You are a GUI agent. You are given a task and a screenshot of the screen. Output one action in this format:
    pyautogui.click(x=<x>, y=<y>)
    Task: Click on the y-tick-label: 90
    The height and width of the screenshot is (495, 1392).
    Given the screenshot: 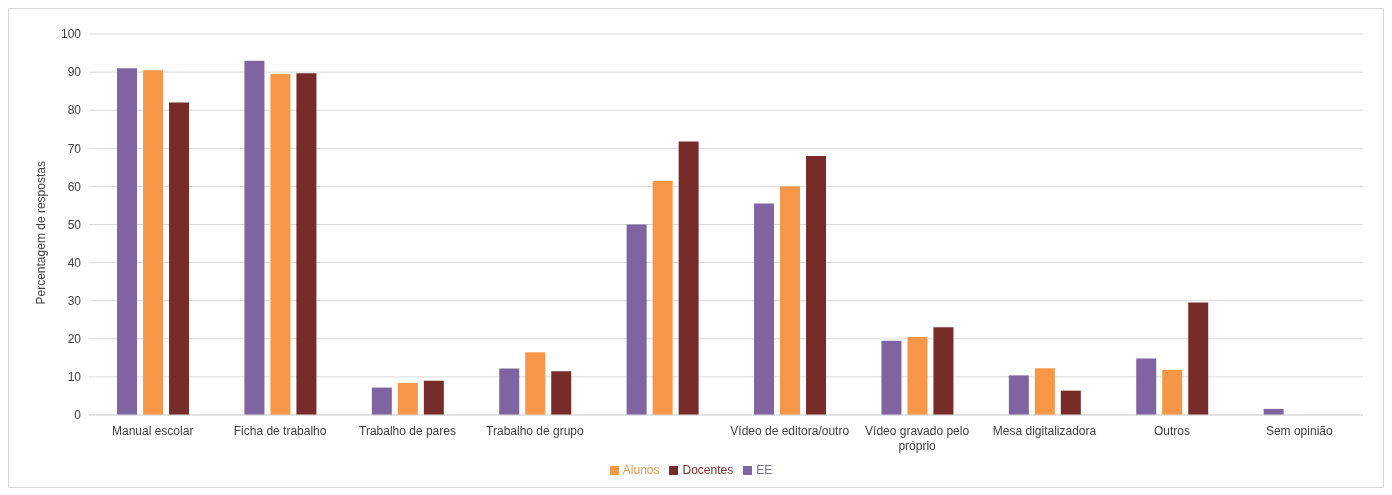 What is the action you would take?
    pyautogui.click(x=74, y=72)
    